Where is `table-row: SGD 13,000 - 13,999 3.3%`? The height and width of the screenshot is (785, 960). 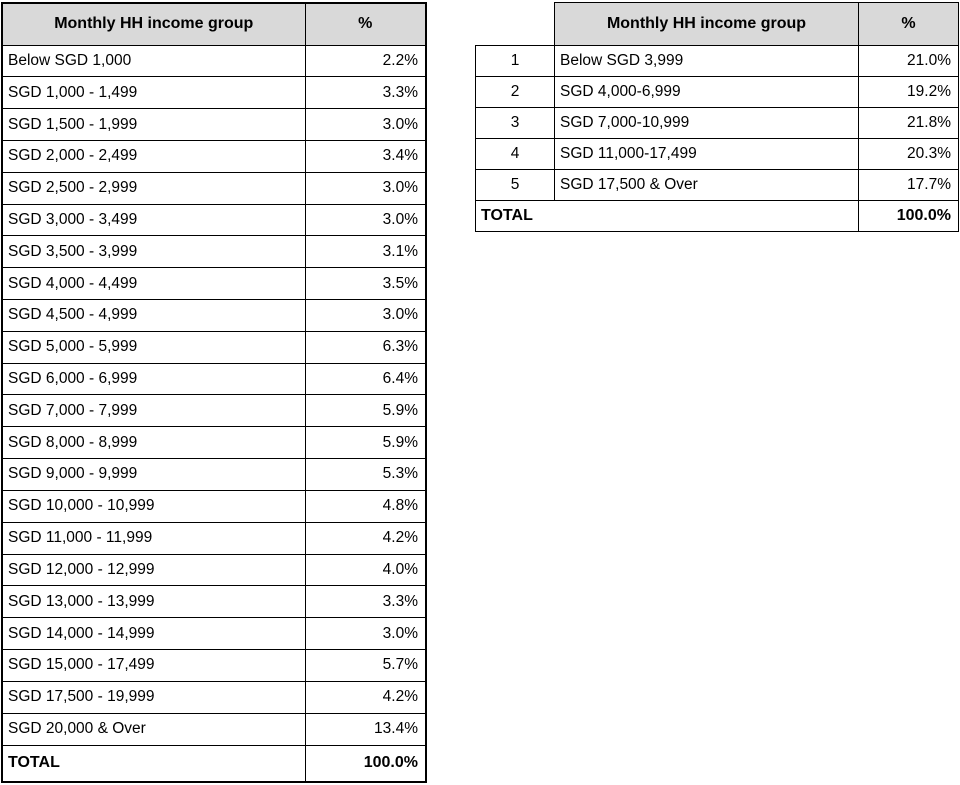
table-row: SGD 13,000 - 13,999 3.3% is located at coordinates (214, 602).